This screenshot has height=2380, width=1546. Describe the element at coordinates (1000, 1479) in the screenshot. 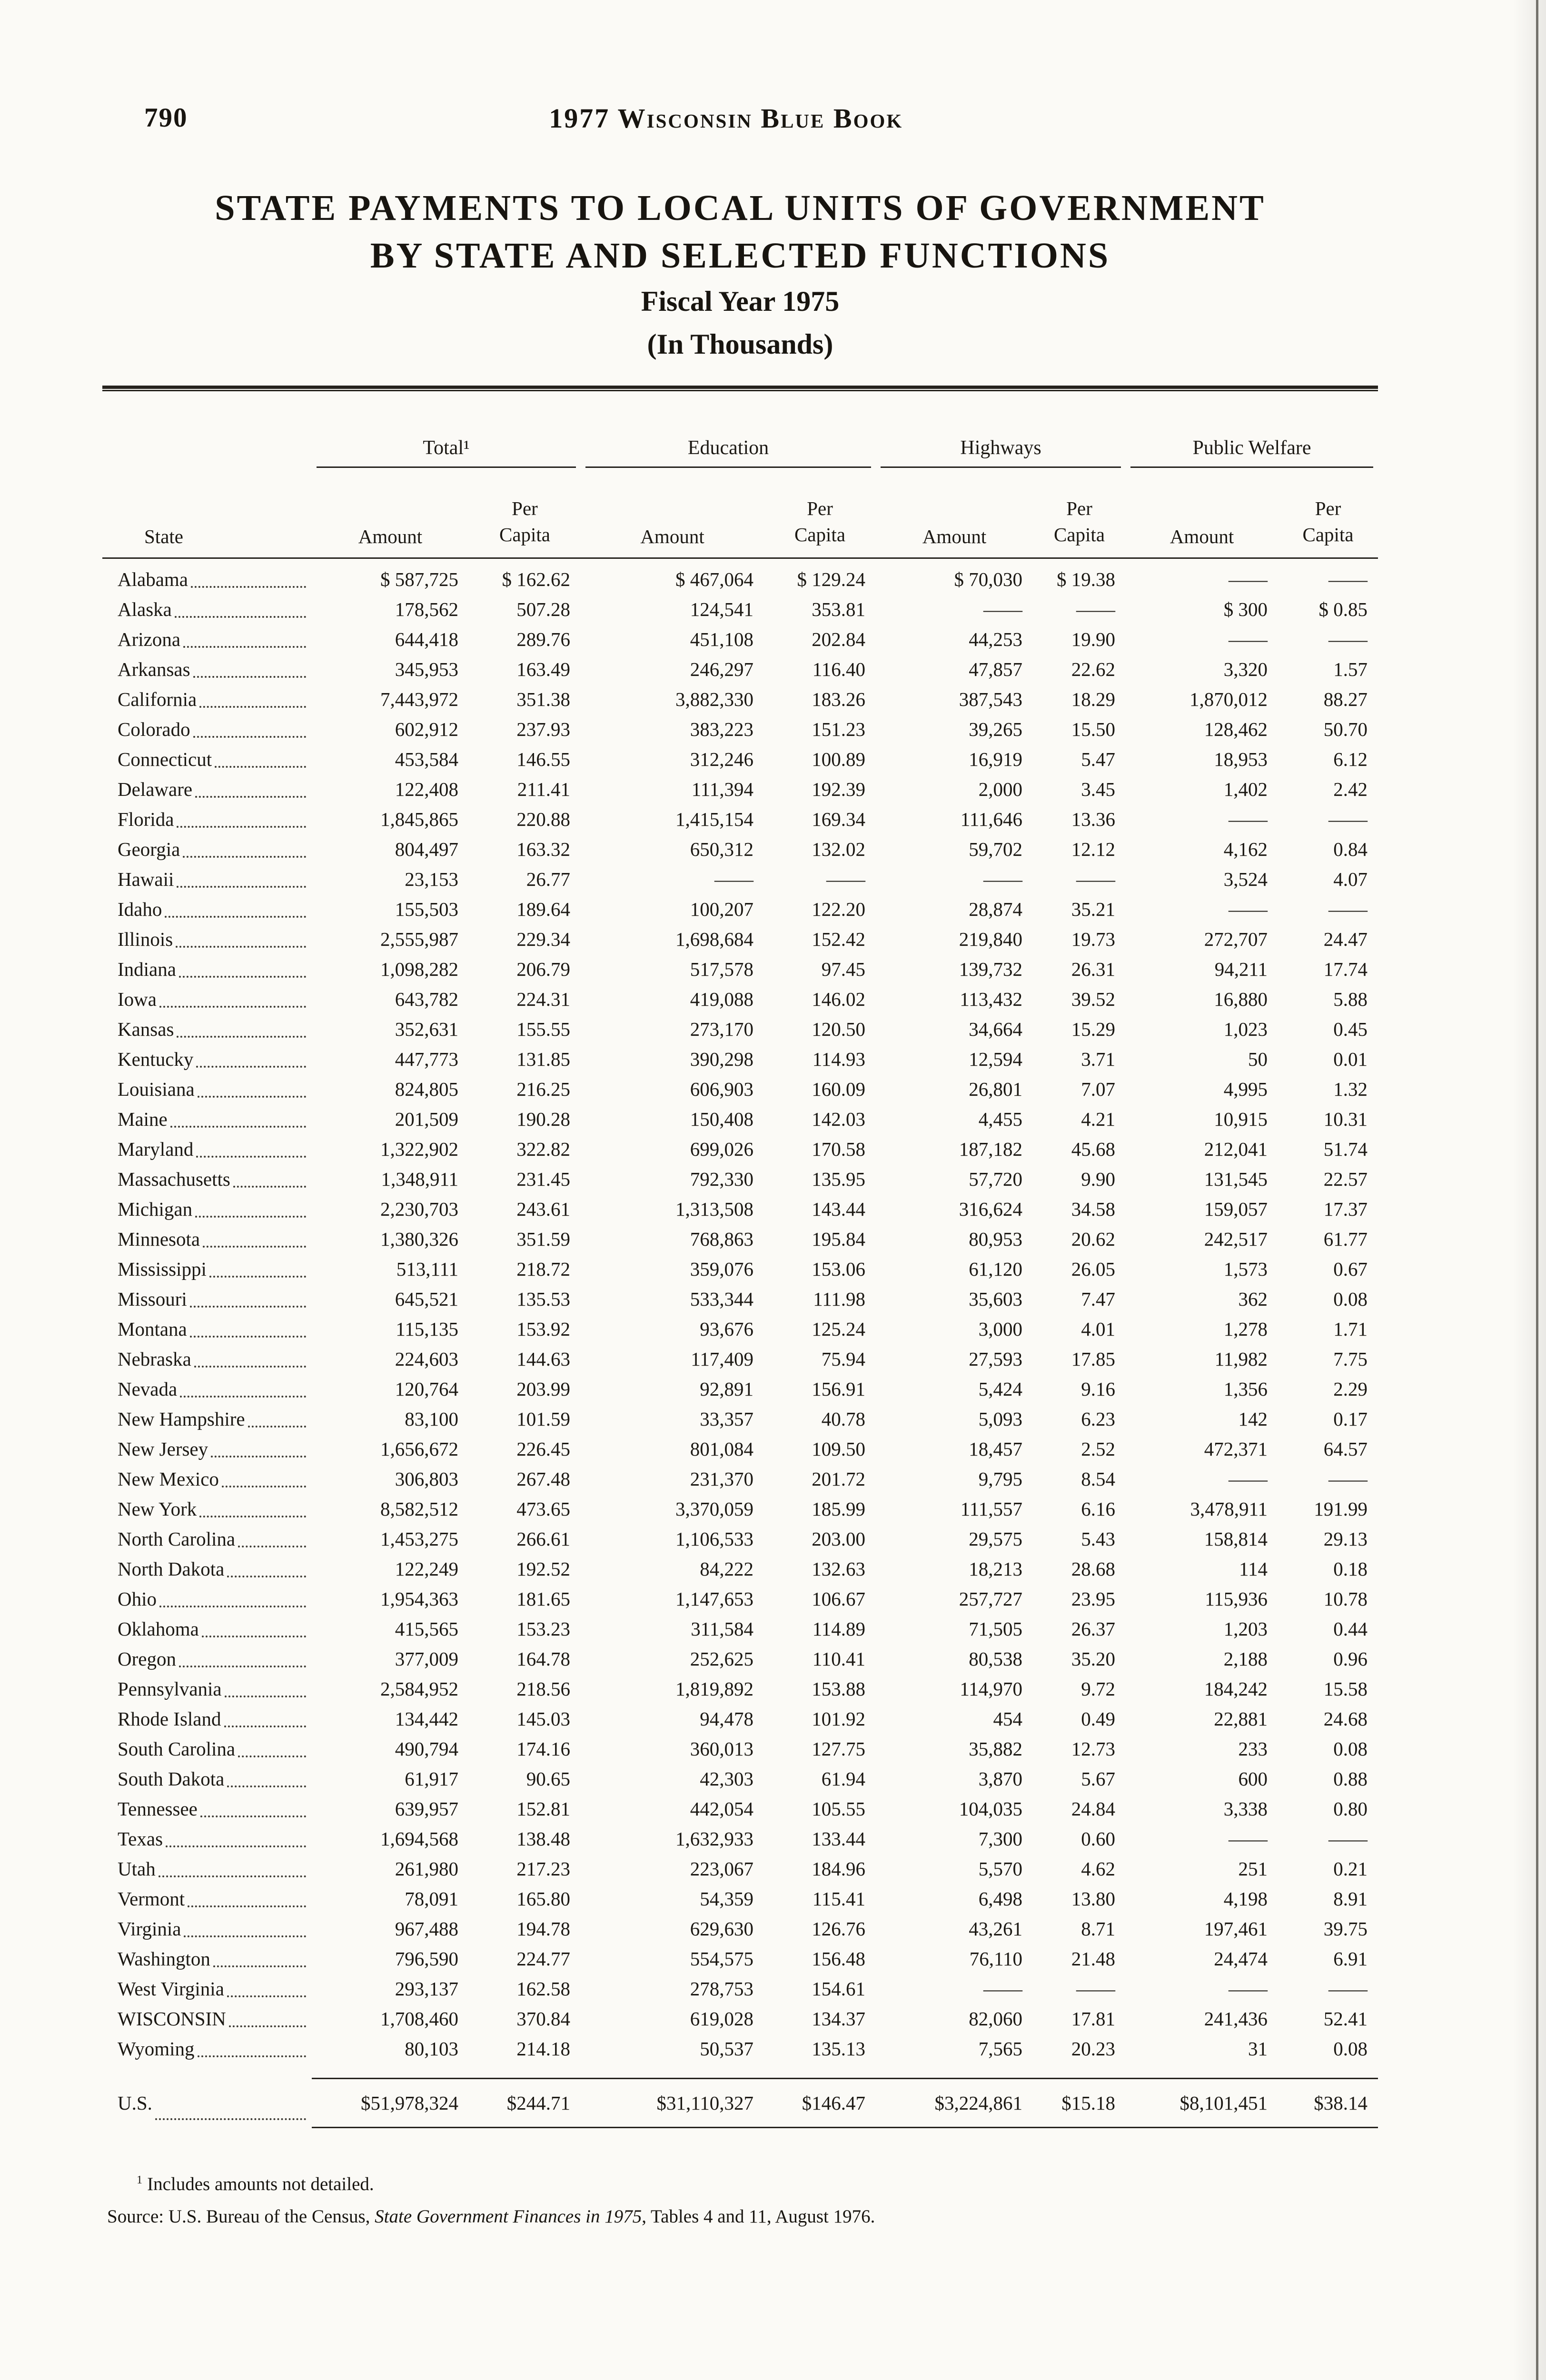

I see `value-cell: 9,795` at that location.